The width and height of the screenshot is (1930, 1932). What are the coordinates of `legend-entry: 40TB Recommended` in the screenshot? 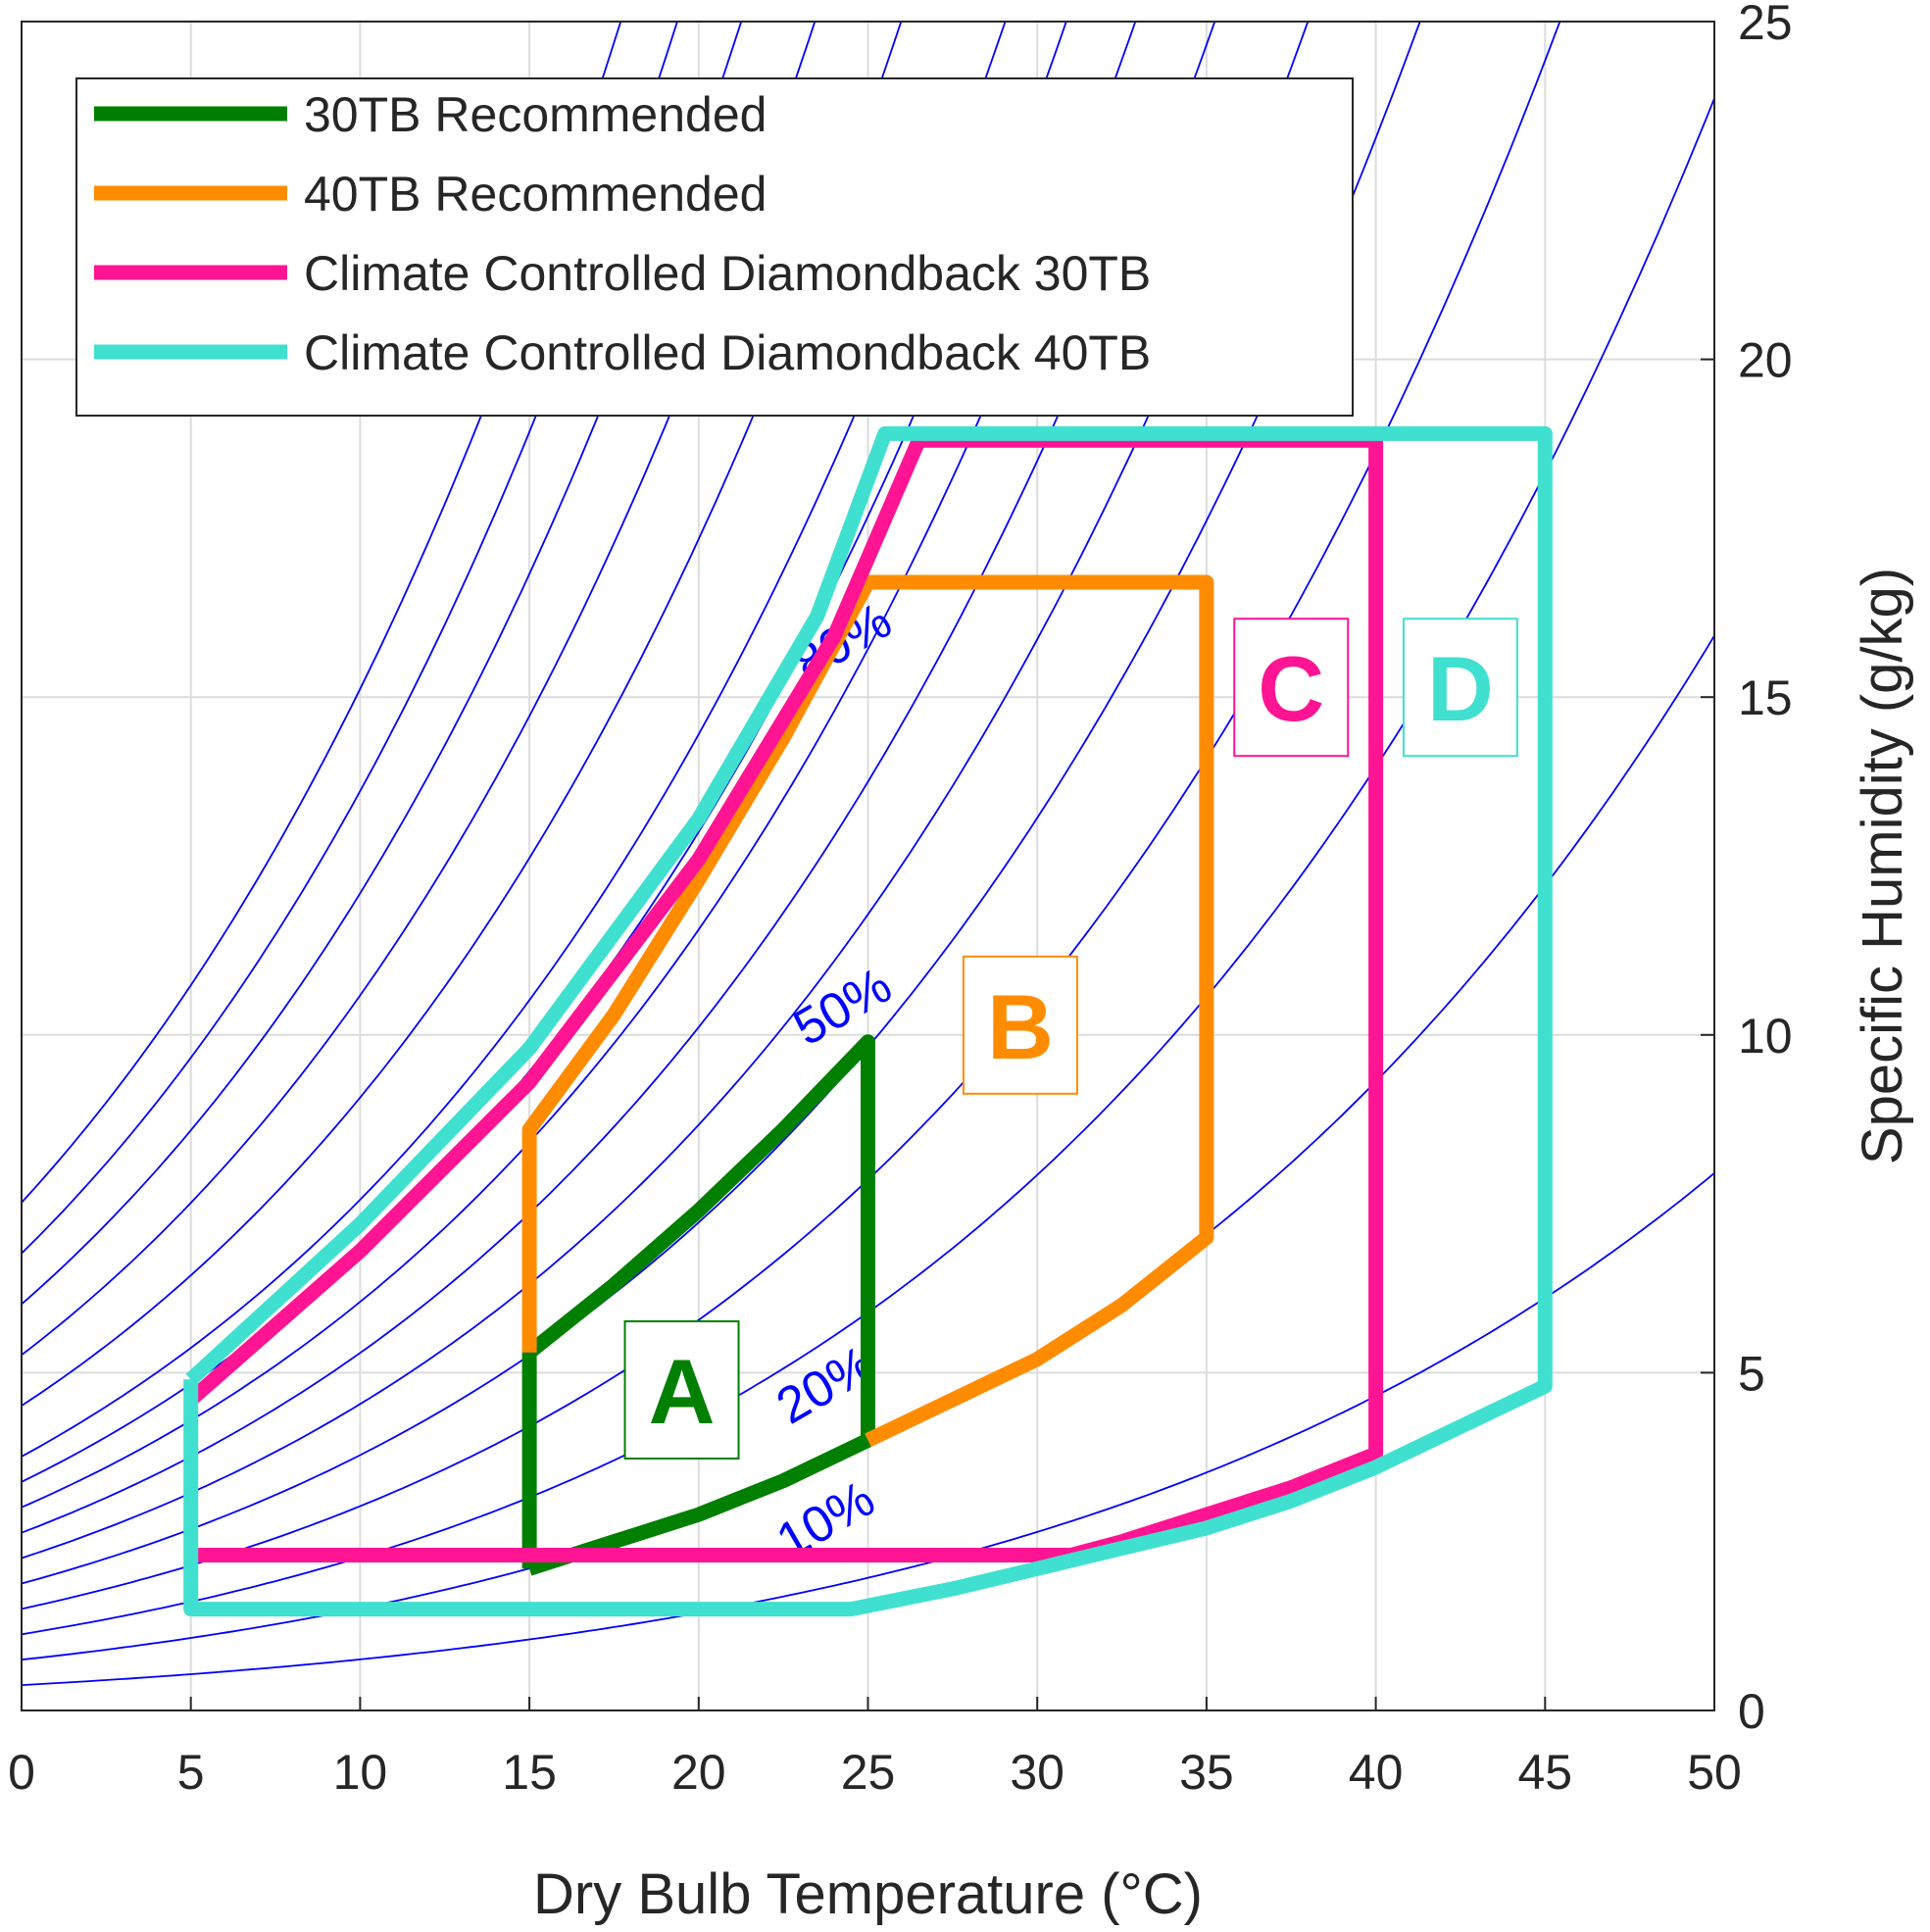 It's located at (535, 194).